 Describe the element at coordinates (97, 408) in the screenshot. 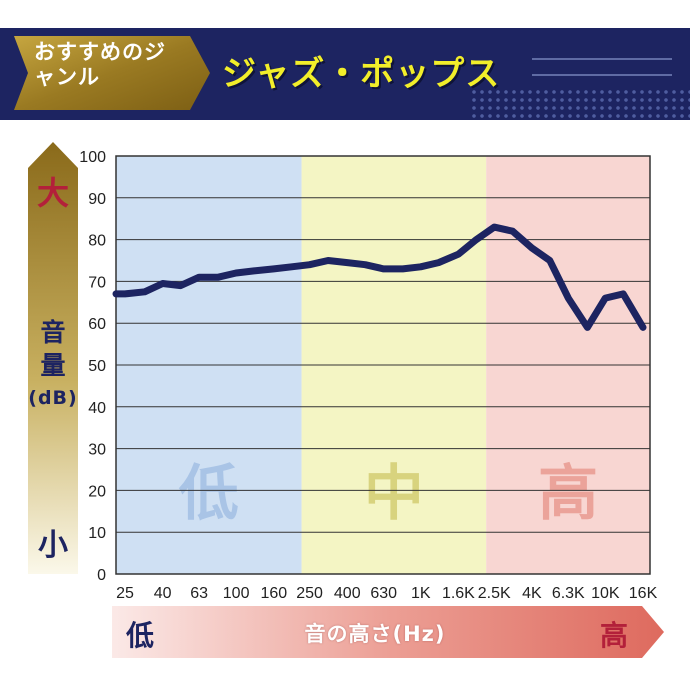

I see `y-tick-label-40: 40` at that location.